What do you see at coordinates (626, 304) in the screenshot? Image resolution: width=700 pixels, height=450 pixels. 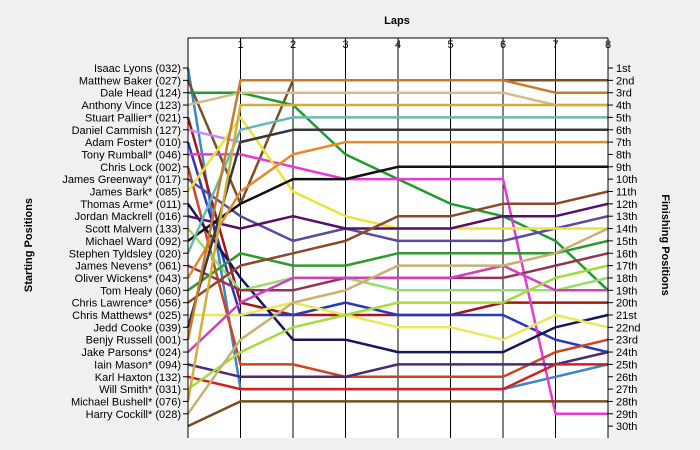 I see `finish-label-20th: 20th` at bounding box center [626, 304].